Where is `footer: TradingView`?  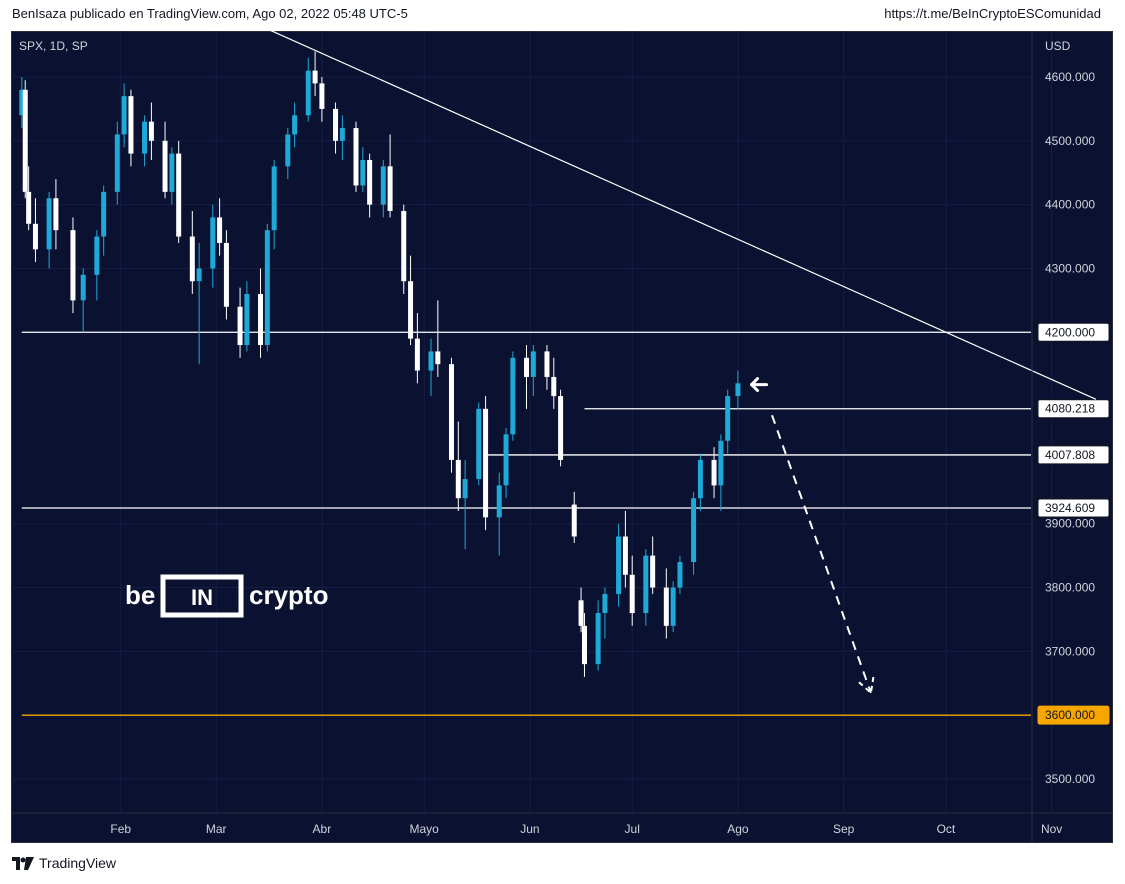
footer: TradingView is located at coordinates (64, 863).